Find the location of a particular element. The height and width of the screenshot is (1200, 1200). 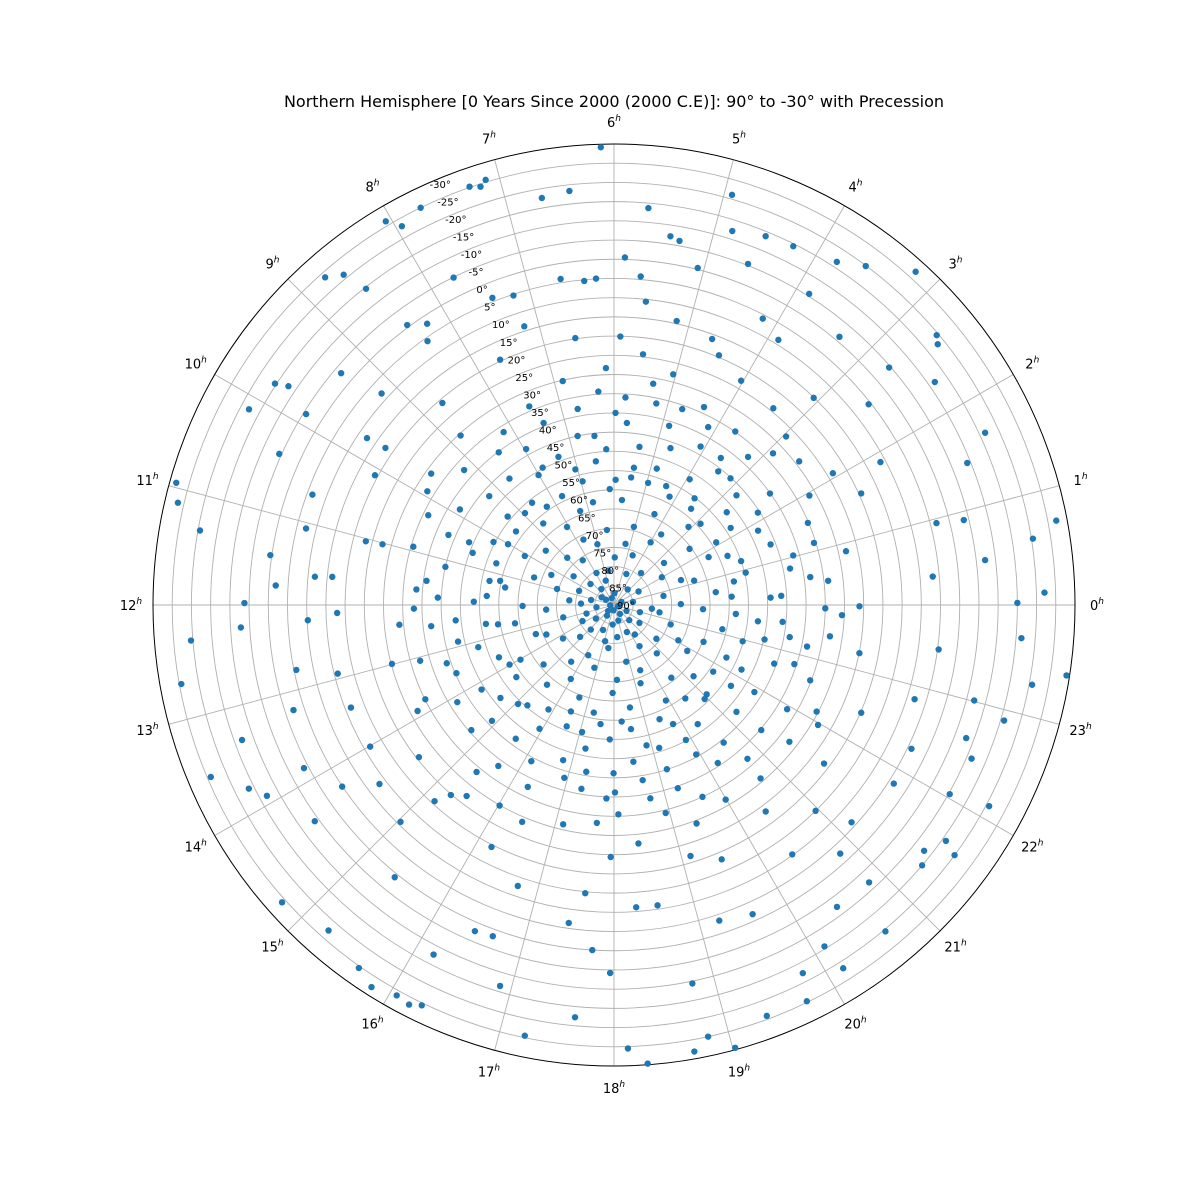

hour-tick-label: 4h is located at coordinates (856, 187).